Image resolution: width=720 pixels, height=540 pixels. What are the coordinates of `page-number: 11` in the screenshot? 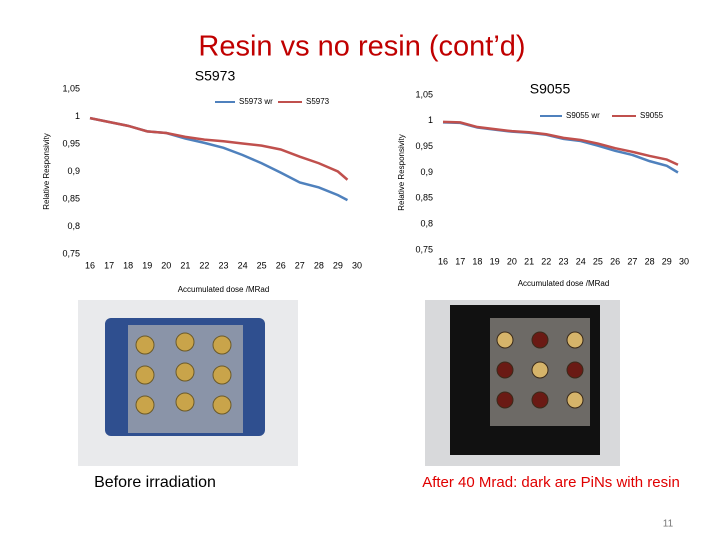 It's located at (668, 524).